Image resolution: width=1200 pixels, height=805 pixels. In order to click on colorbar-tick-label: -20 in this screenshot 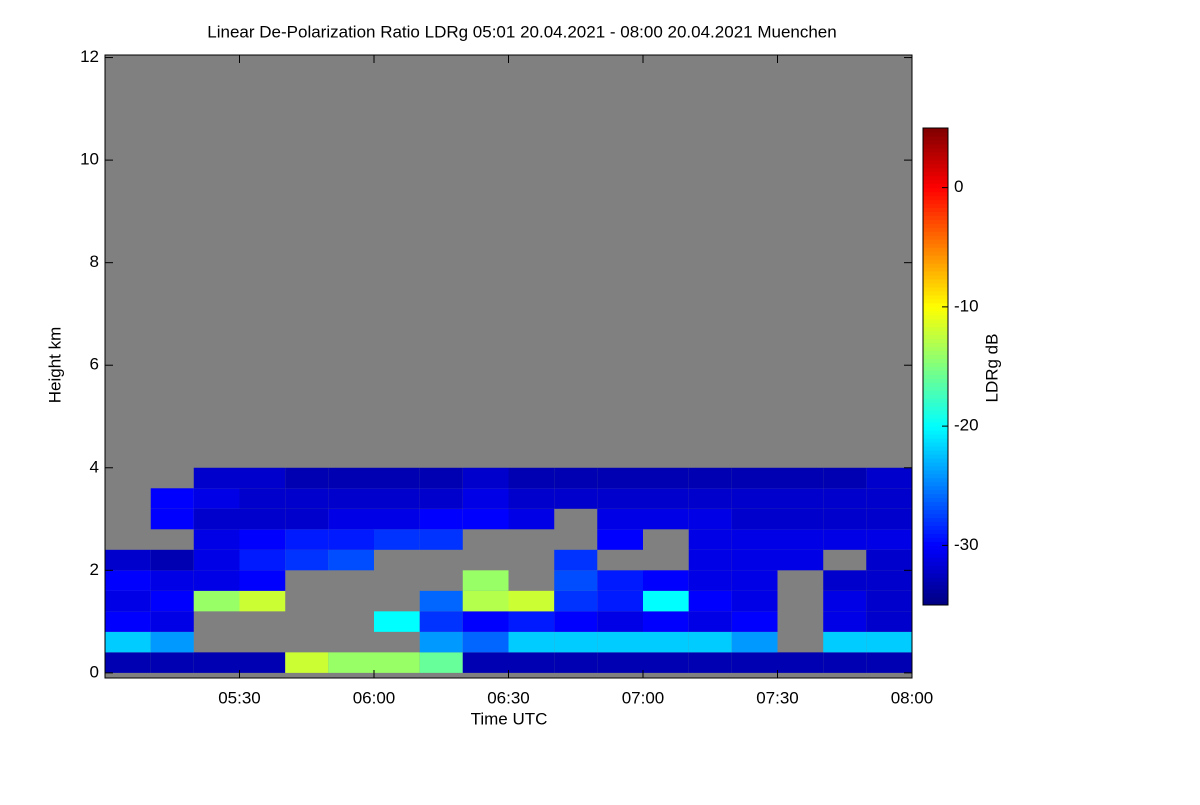, I will do `click(966, 425)`.